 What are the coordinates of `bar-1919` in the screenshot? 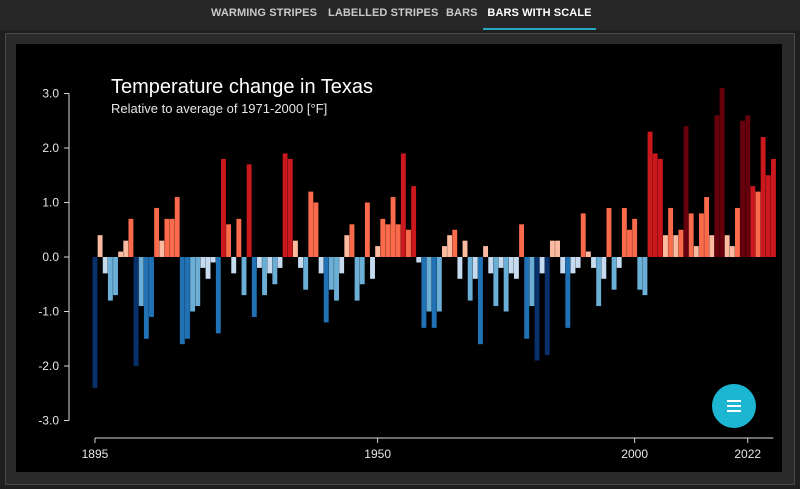 It's located at (218, 295).